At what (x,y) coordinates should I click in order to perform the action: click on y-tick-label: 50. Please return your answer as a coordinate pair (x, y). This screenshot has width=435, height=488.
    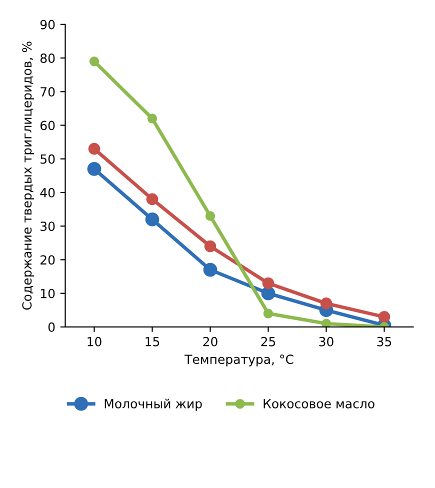
    Looking at the image, I should click on (47, 159).